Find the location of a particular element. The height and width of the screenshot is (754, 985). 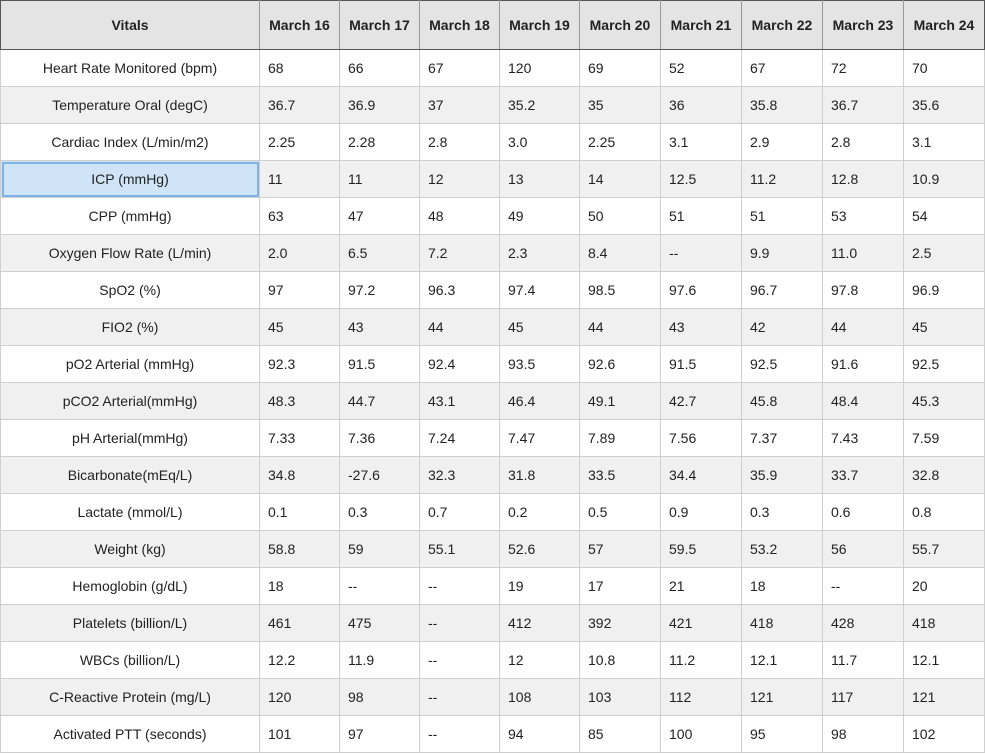

value-cell: 0.7 is located at coordinates (459, 512).